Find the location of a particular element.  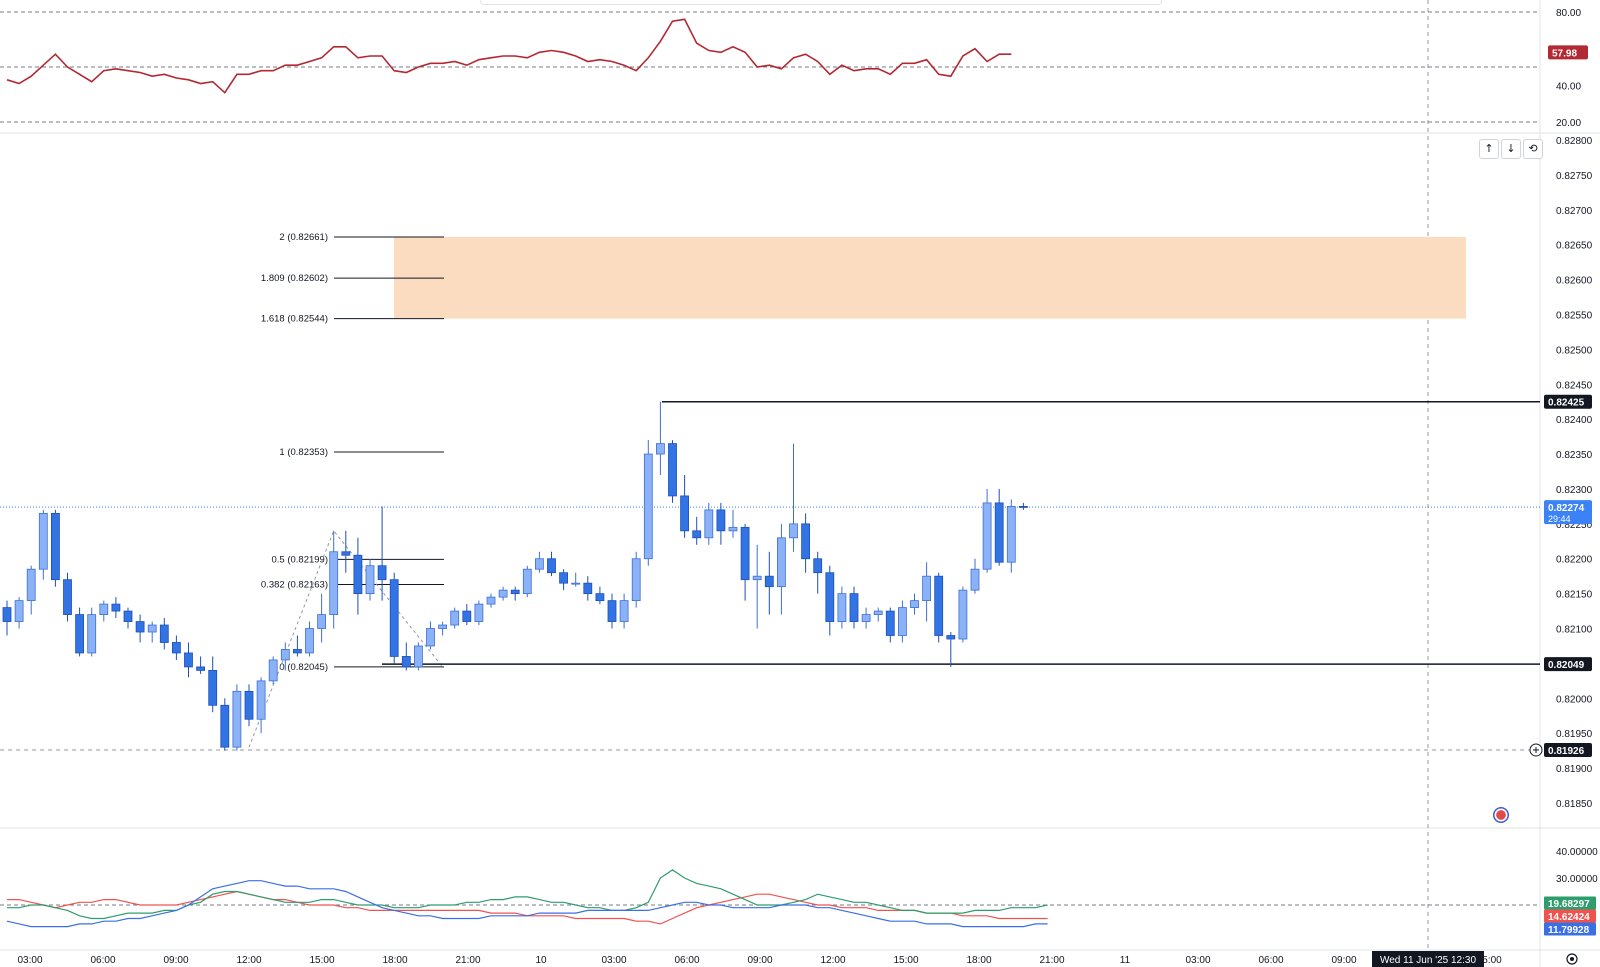

price-scale-label: 0.81850 is located at coordinates (1574, 804).